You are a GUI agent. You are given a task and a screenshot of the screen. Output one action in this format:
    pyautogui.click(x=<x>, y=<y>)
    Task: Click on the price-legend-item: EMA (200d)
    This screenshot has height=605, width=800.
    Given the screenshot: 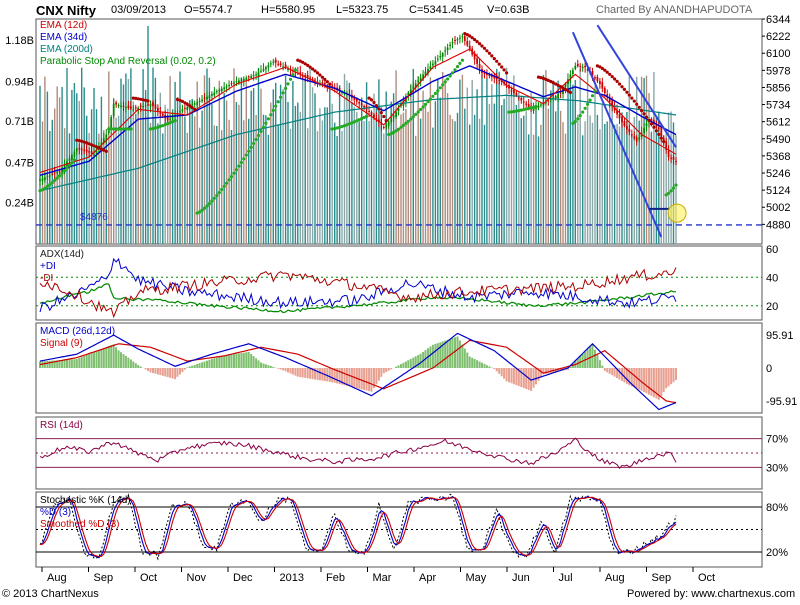 What is the action you would take?
    pyautogui.click(x=66, y=49)
    